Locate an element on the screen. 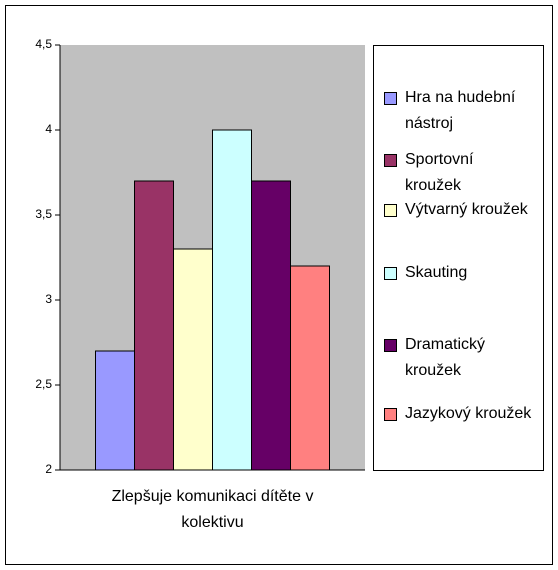  y-tick-label: 3,5 is located at coordinates (43, 214).